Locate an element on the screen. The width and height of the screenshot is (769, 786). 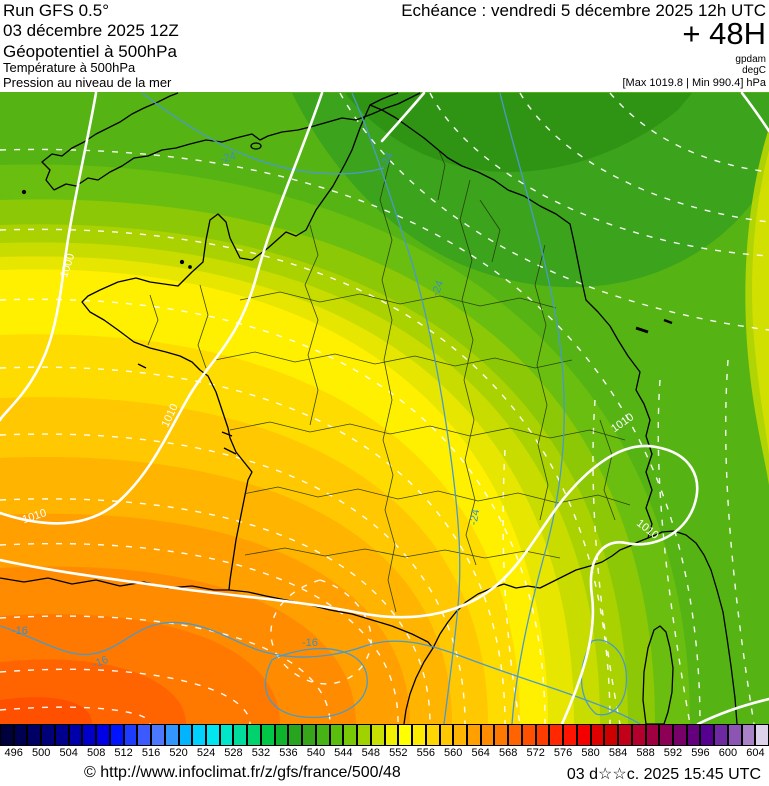
generation-datetime: 03 d☆☆c. 2025 15:45 UTC is located at coordinates (663, 774).